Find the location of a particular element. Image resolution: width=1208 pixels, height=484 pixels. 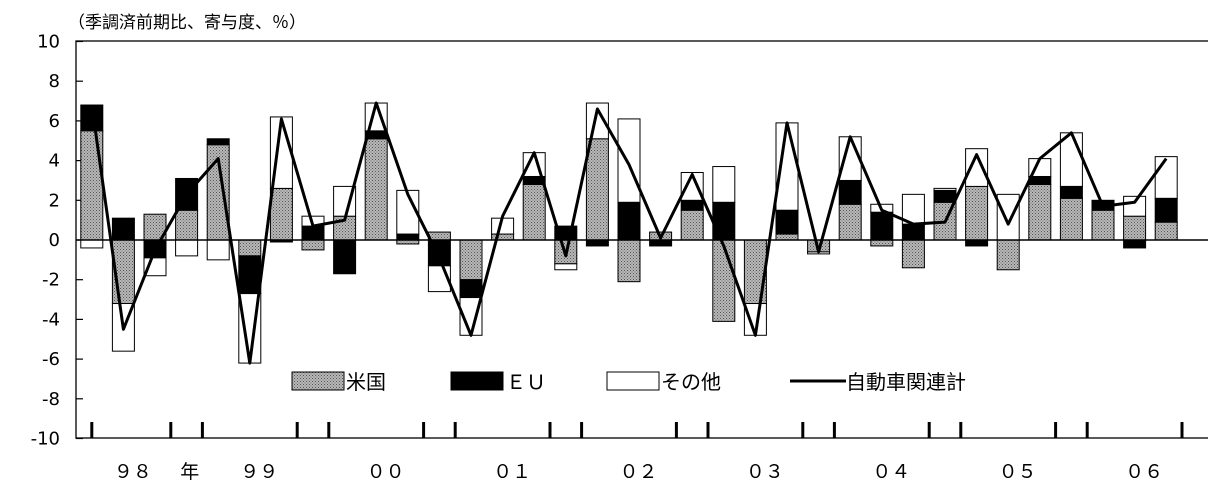

year-label: ９８ is located at coordinates (133, 472).